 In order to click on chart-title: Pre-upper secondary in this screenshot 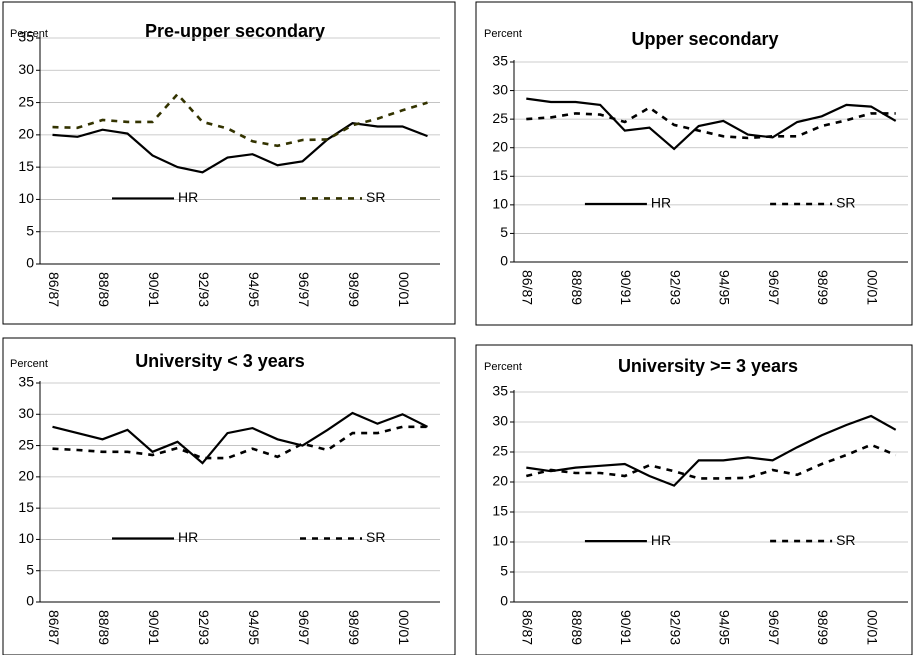, I will do `click(235, 31)`.